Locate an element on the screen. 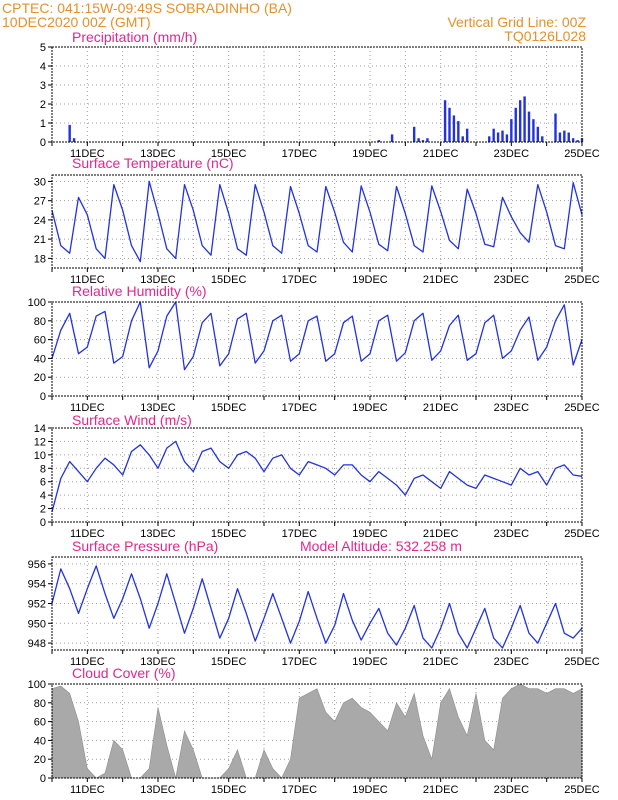 The width and height of the screenshot is (618, 800). y-tick-label: 27 is located at coordinates (40, 202).